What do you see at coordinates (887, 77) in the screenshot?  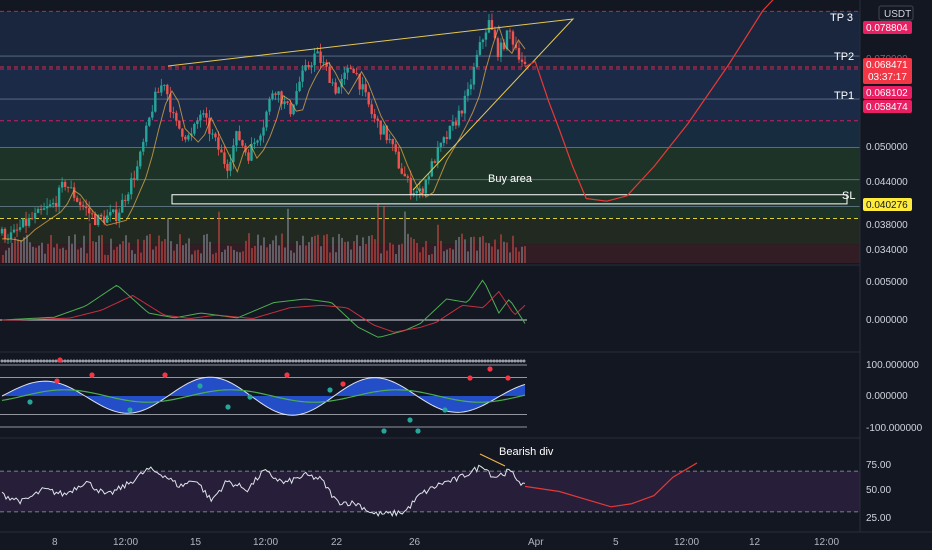 I see `countdown: 03:37:17` at bounding box center [887, 77].